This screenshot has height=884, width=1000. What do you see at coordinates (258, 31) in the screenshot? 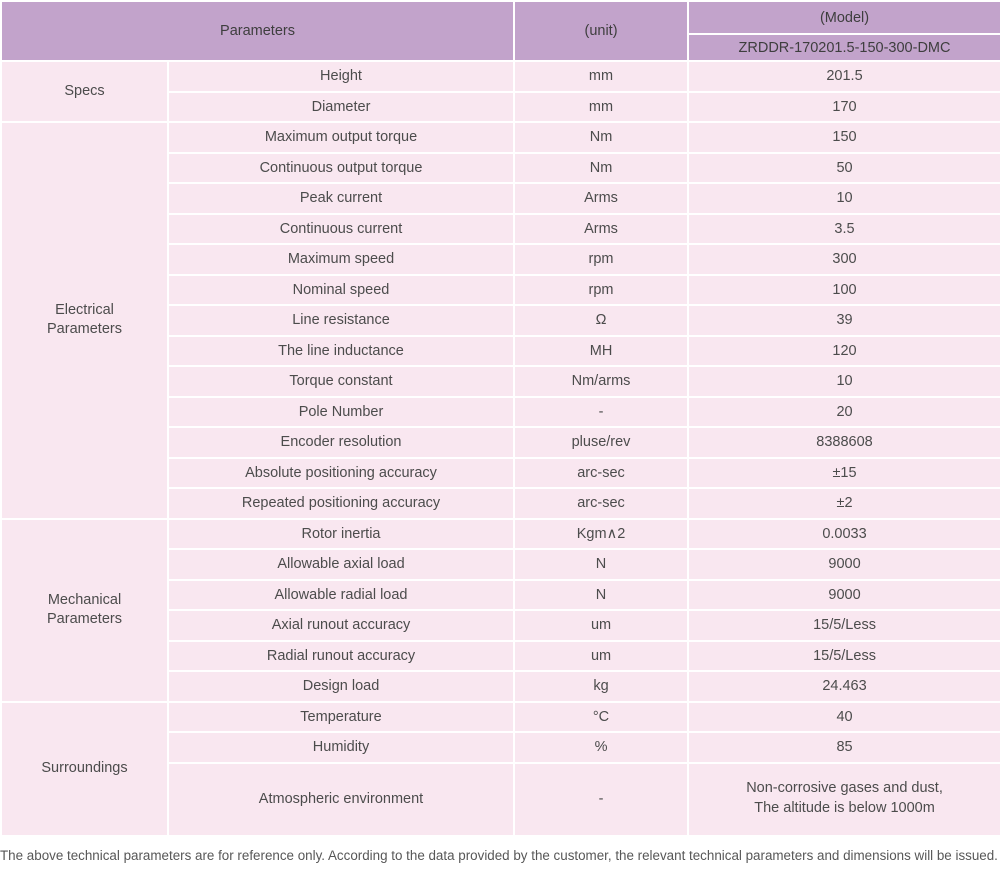
I see `header-parameters: Parameters` at bounding box center [258, 31].